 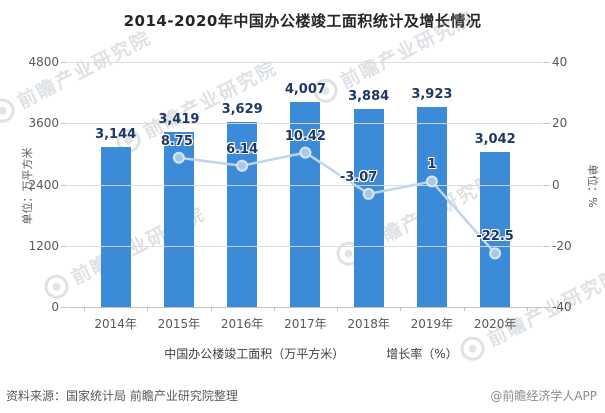 I want to click on growth-value-label: 10.42, so click(x=305, y=136).